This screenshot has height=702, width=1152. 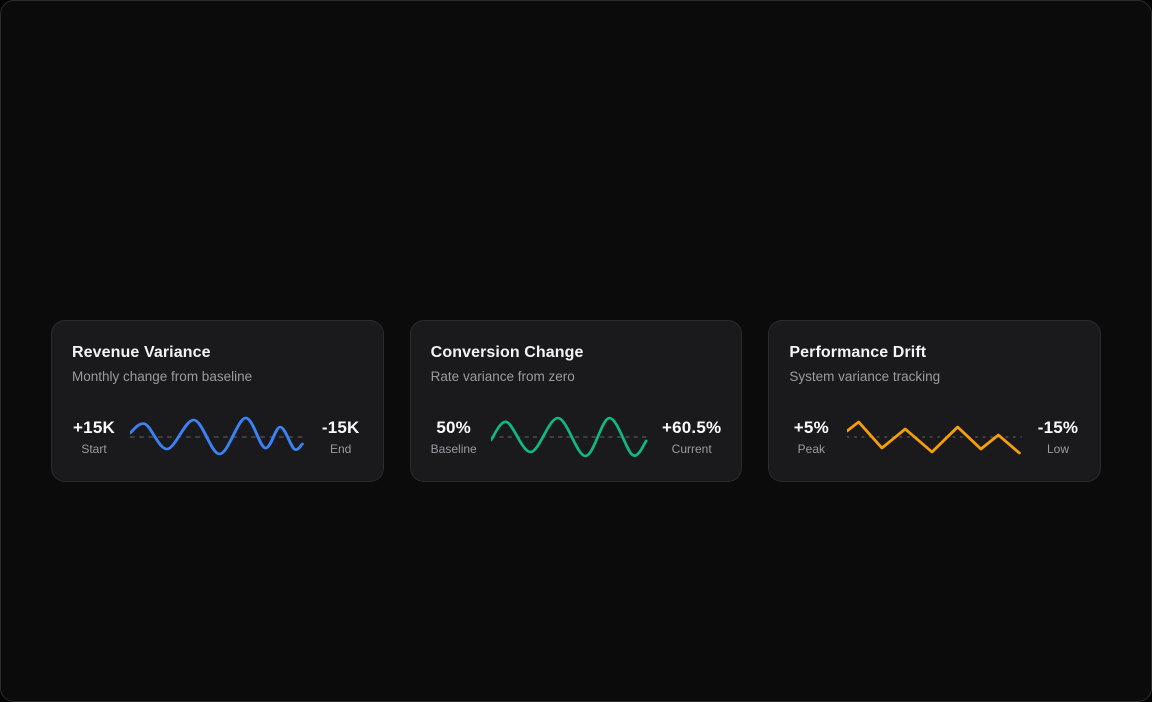 I want to click on left-stat: +5% Peak, so click(x=811, y=437).